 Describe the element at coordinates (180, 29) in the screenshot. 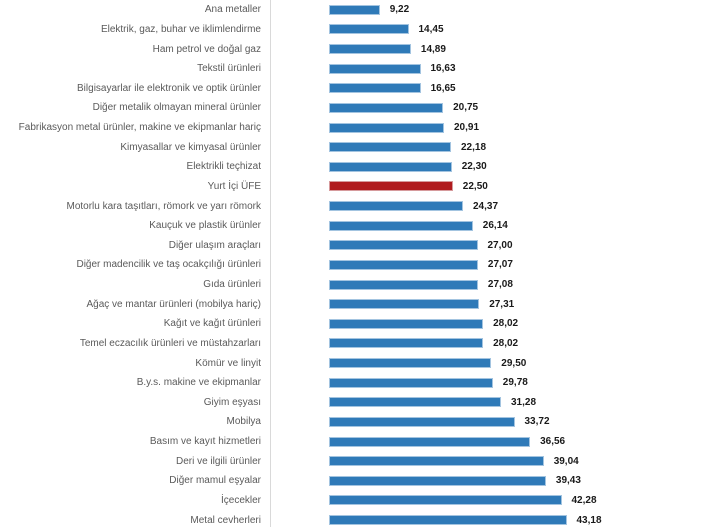

I see `category-label: Elektrik, gaz, buhar ve iklimlendirme` at that location.